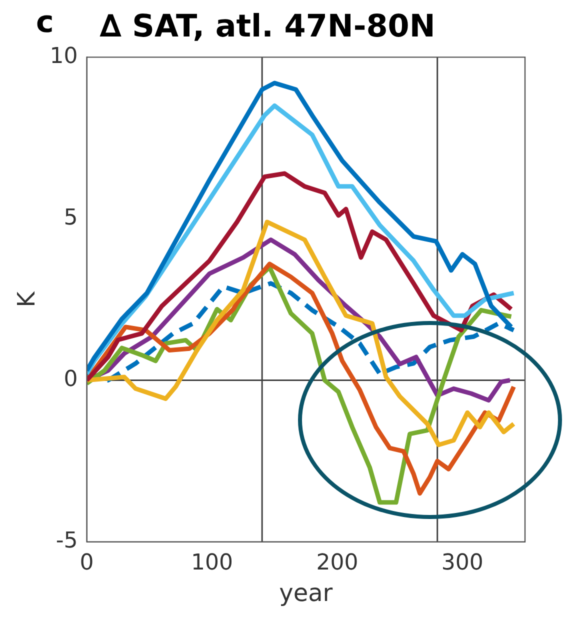  I want to click on y-tick-label: 5, so click(71, 217).